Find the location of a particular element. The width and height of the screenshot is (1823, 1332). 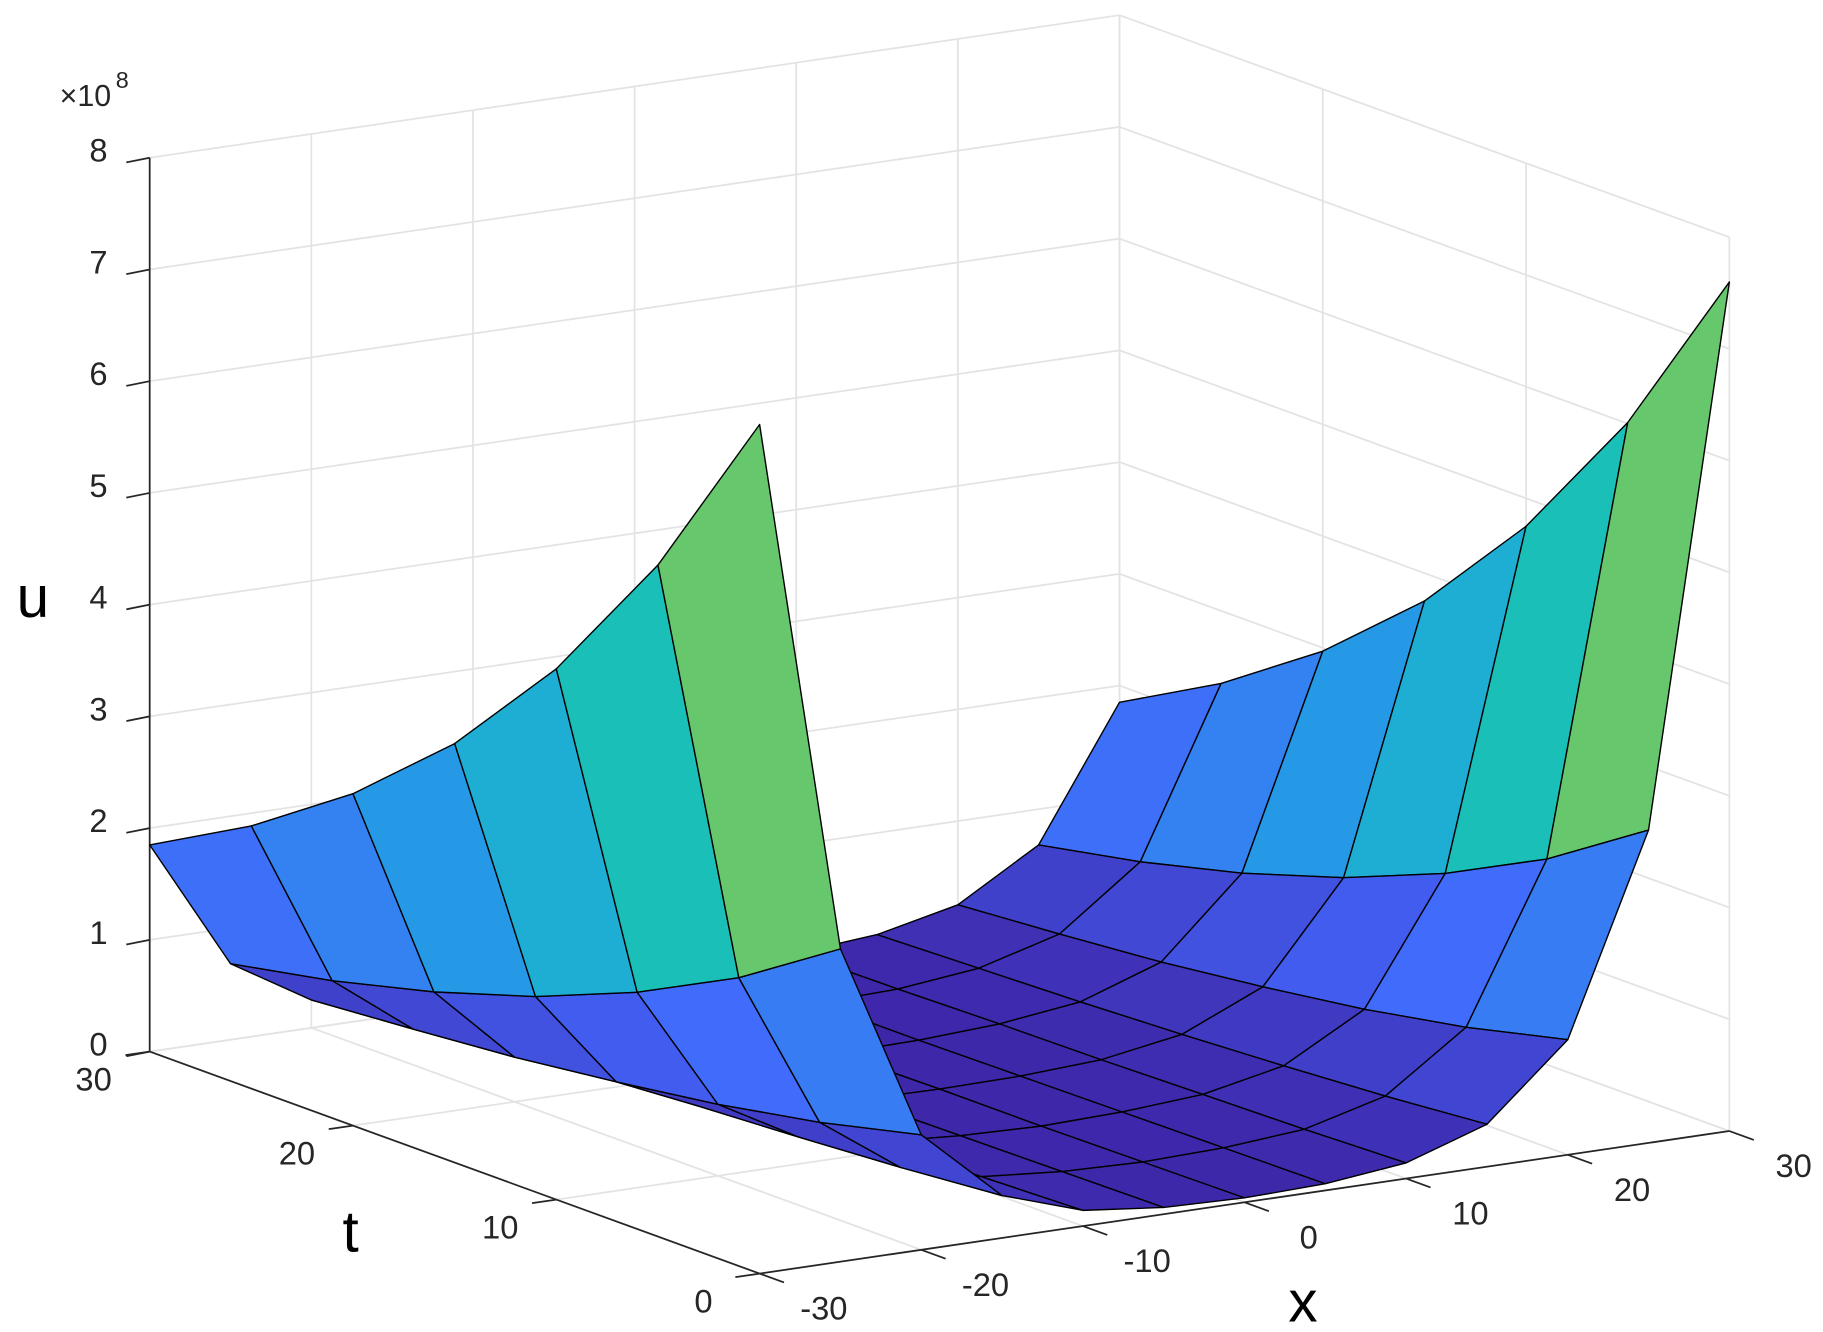

y-tick-label: 20 is located at coordinates (297, 1153).